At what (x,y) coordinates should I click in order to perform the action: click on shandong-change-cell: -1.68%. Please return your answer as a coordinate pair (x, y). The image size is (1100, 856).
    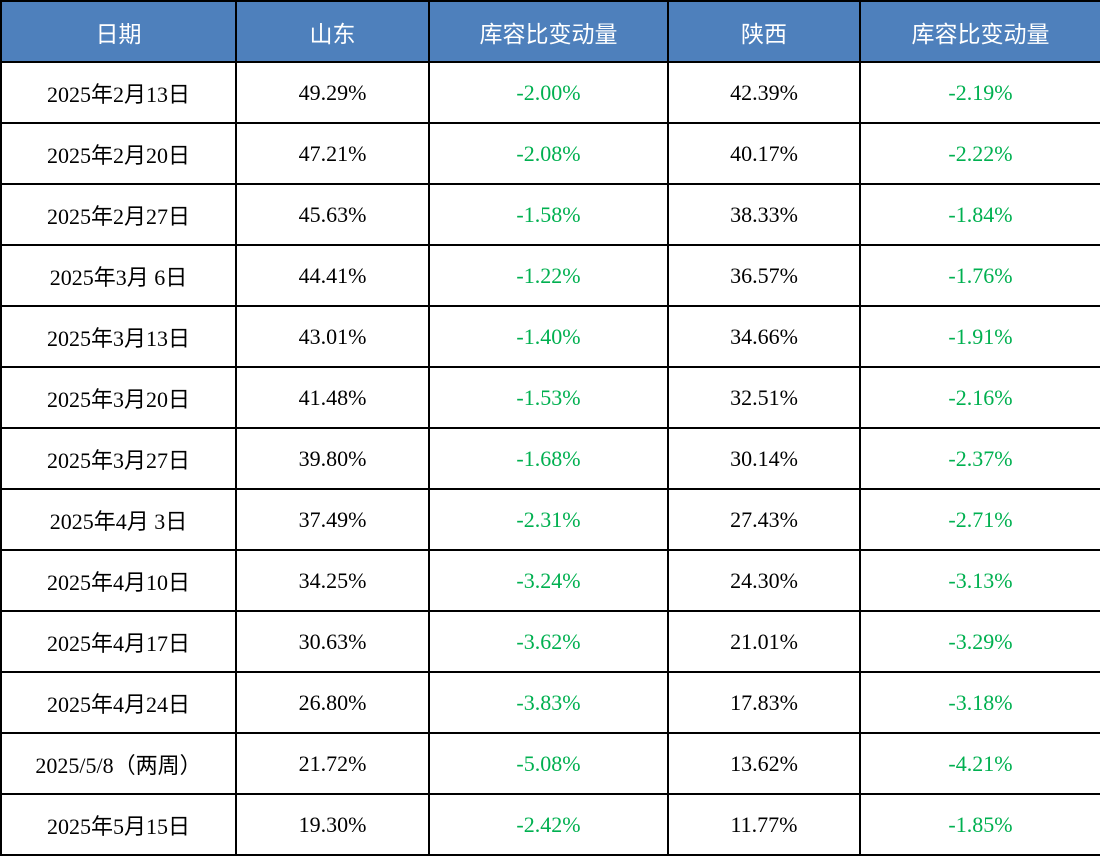
    Looking at the image, I should click on (548, 458).